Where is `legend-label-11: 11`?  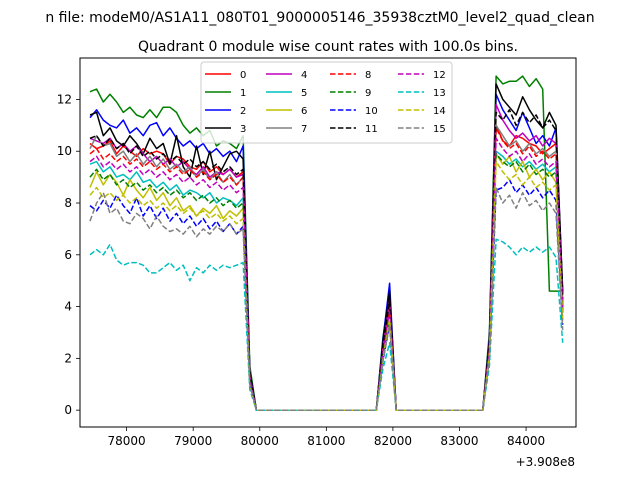
legend-label-11: 11 is located at coordinates (371, 129).